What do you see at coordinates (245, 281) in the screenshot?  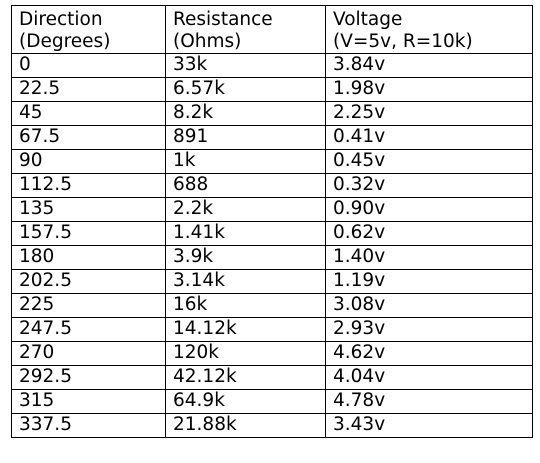 I see `cell-resistance: 3.14k` at bounding box center [245, 281].